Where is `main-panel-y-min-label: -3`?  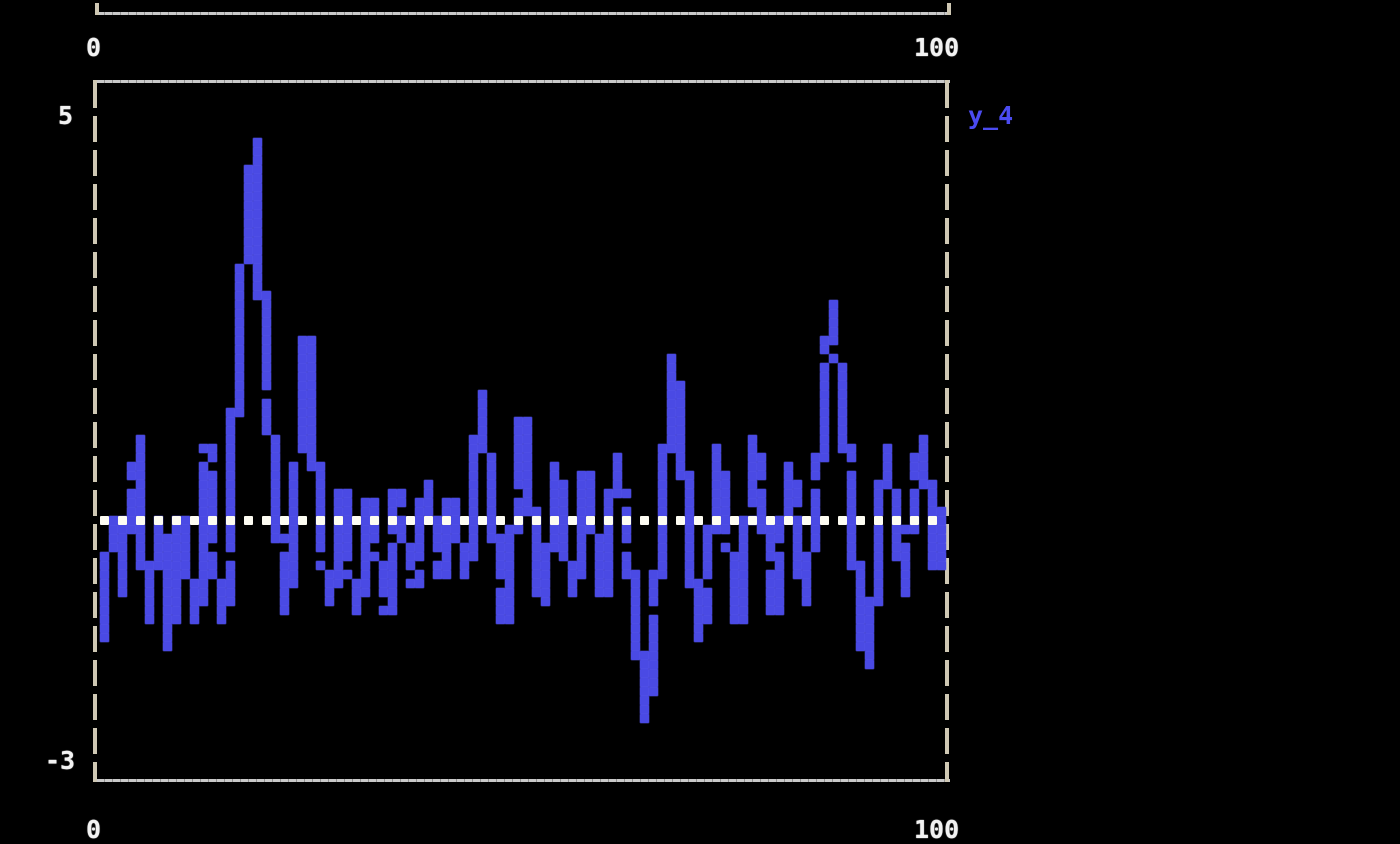 main-panel-y-min-label: -3 is located at coordinates (60, 760).